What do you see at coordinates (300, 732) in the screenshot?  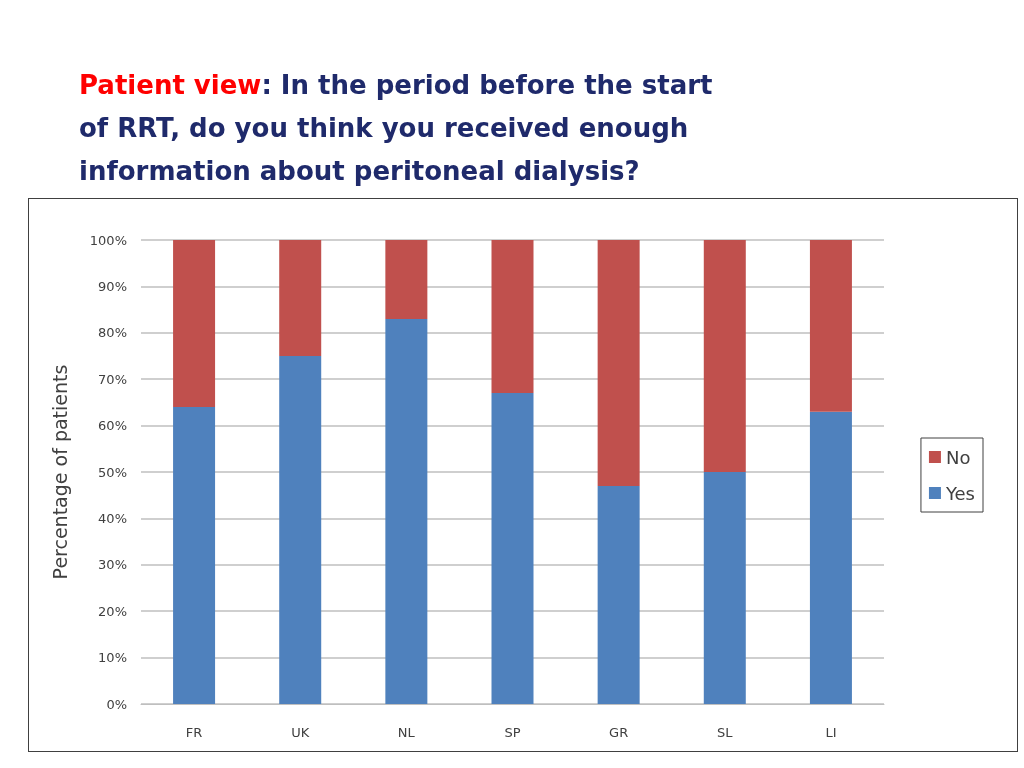 I see `x-tick-label: UK` at bounding box center [300, 732].